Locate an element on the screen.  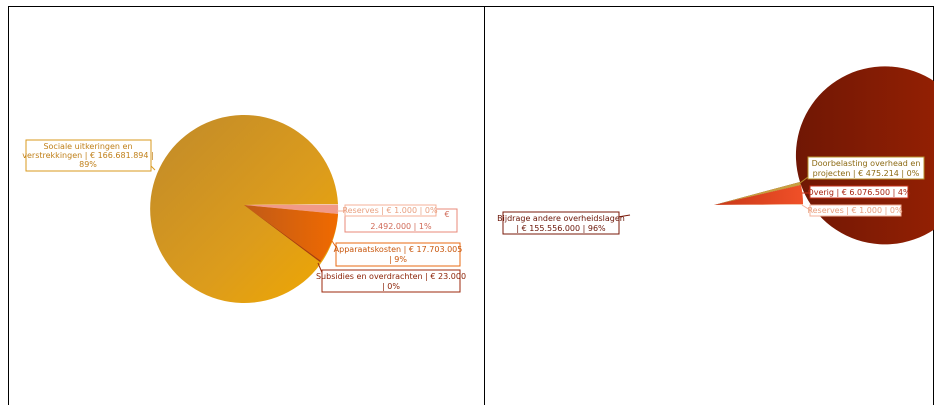
label-overig-text: Overig | € 6.076.500 | 4% is located at coordinates (859, 192).